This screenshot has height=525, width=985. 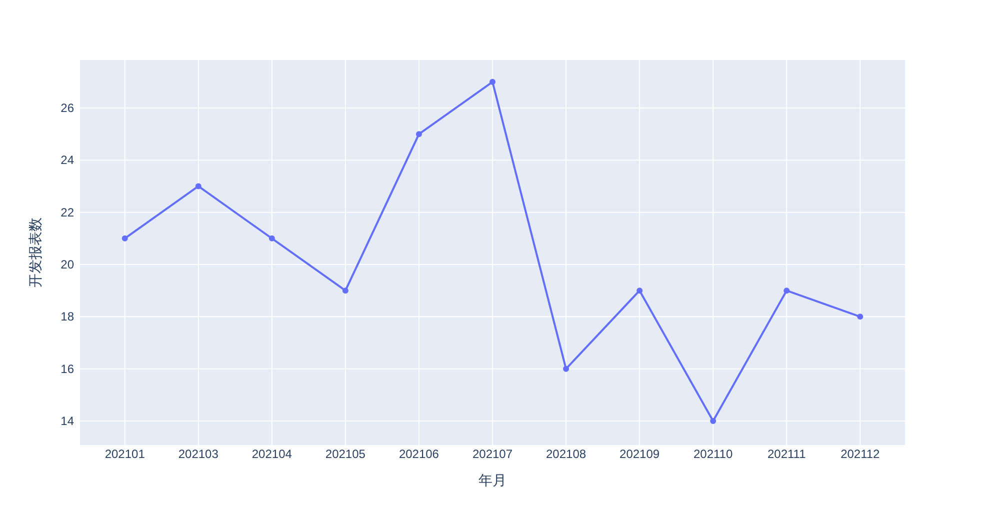 What do you see at coordinates (566, 454) in the screenshot?
I see `x-tick-label: 202108` at bounding box center [566, 454].